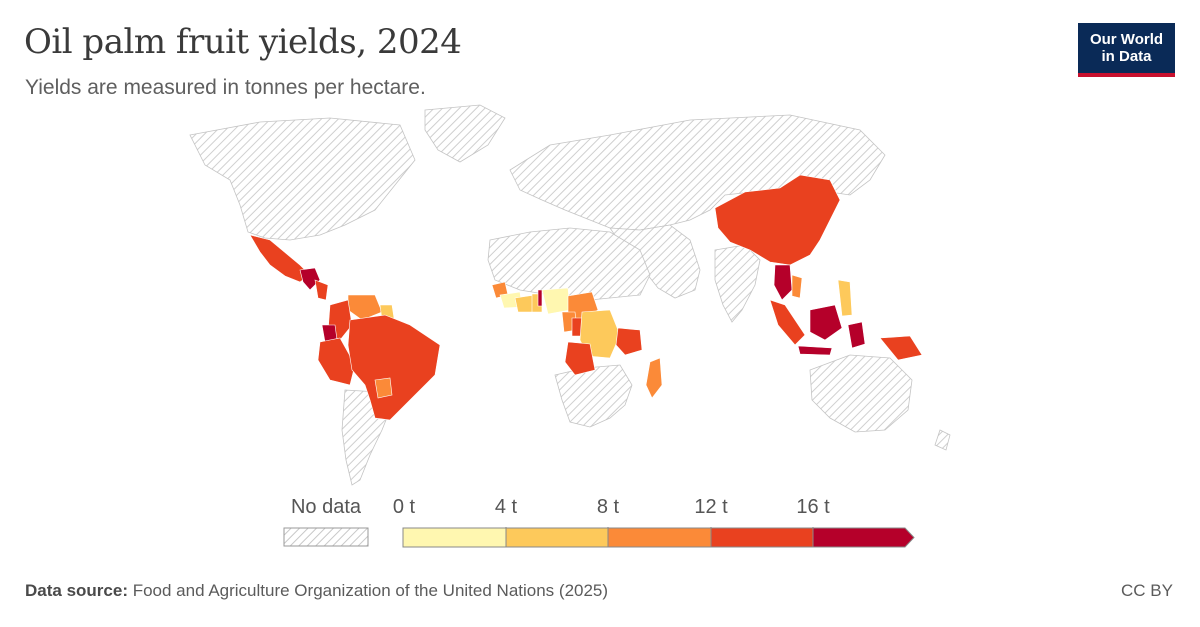  I want to click on legend-tick-16: 16 t, so click(813, 507).